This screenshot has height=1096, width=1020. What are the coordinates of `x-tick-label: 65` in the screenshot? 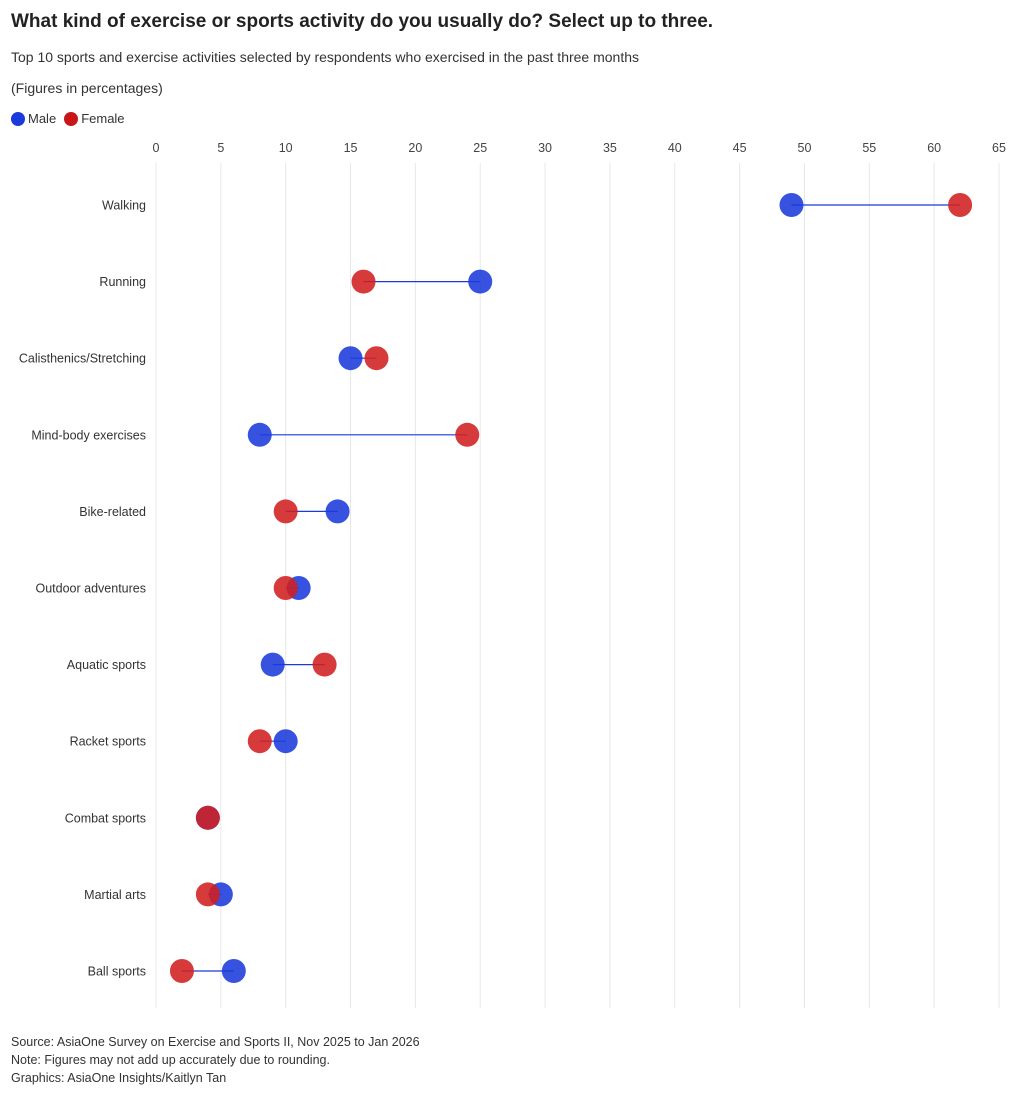 It's located at (999, 148).